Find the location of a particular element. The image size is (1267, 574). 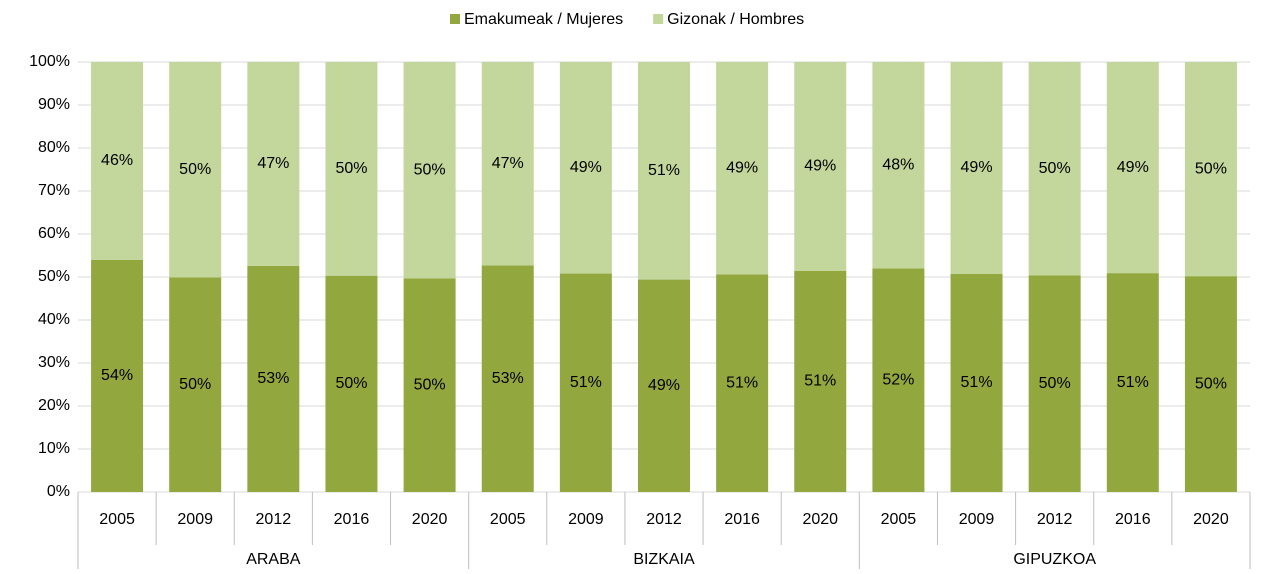

y-tick-label: 40% is located at coordinates (54, 319).